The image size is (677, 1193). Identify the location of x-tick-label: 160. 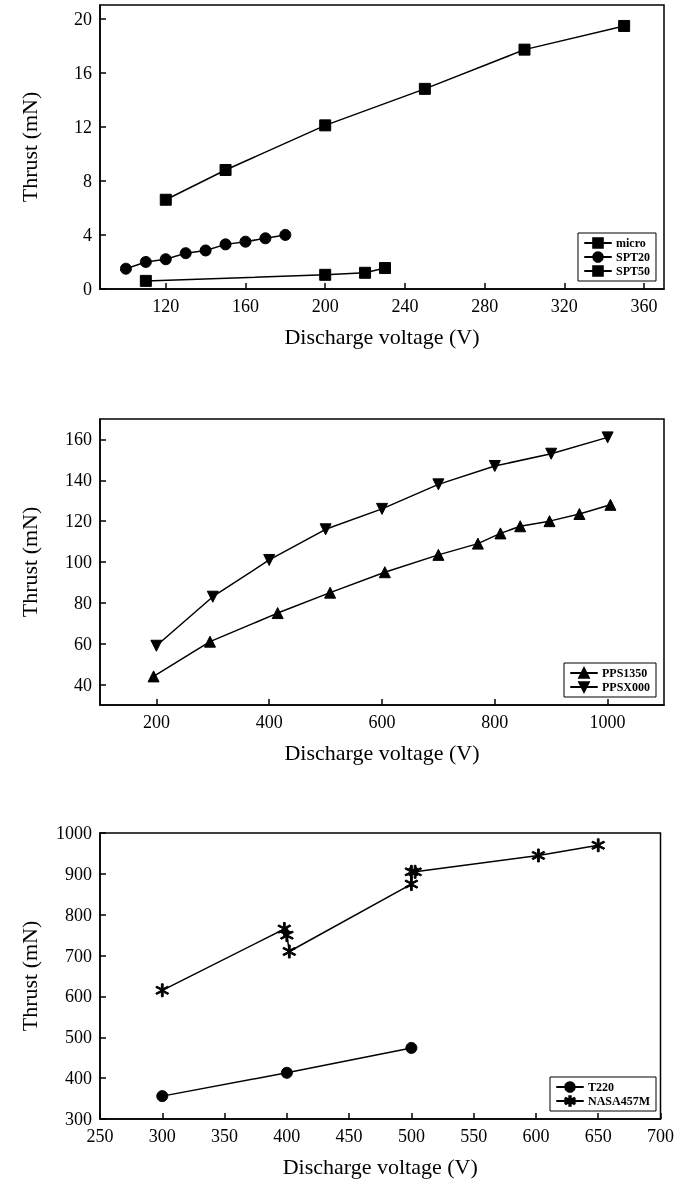
(245, 306).